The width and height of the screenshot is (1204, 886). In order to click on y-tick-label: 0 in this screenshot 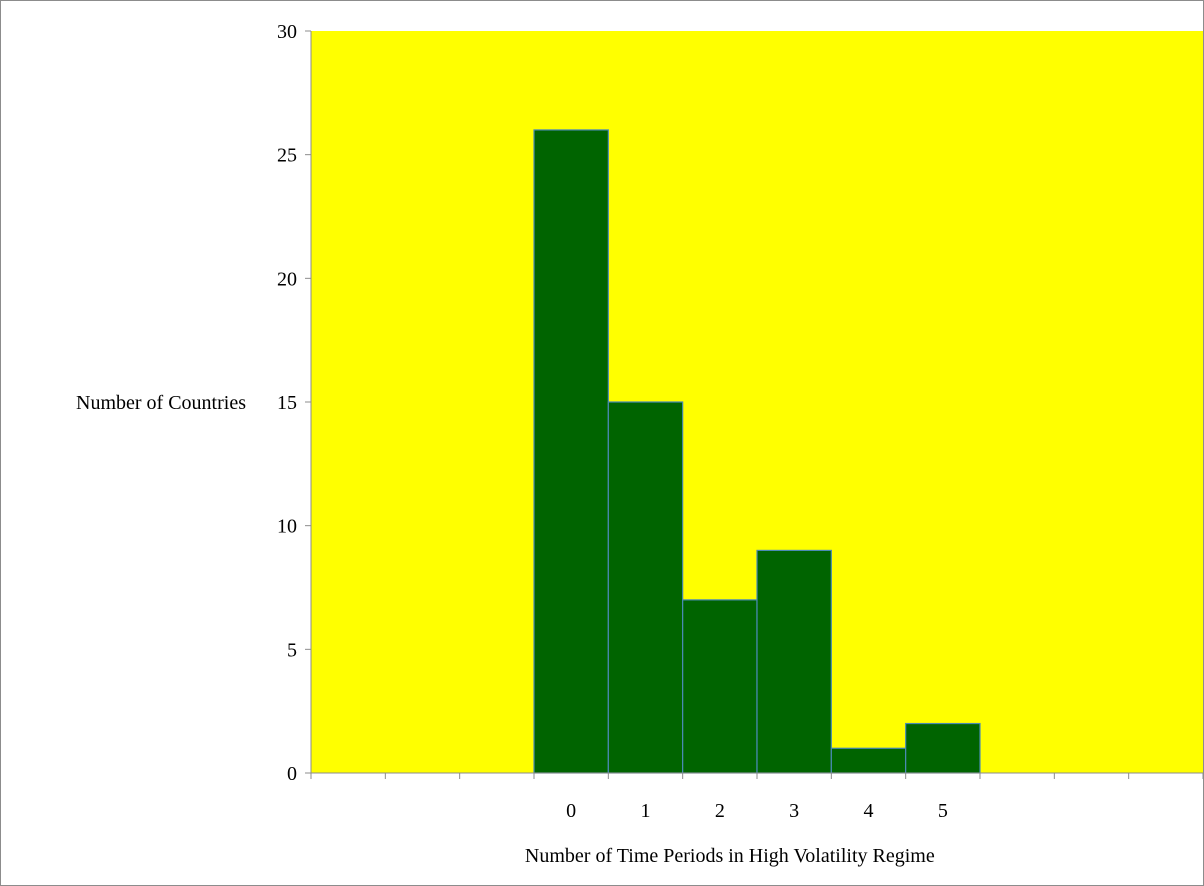, I will do `click(292, 774)`.